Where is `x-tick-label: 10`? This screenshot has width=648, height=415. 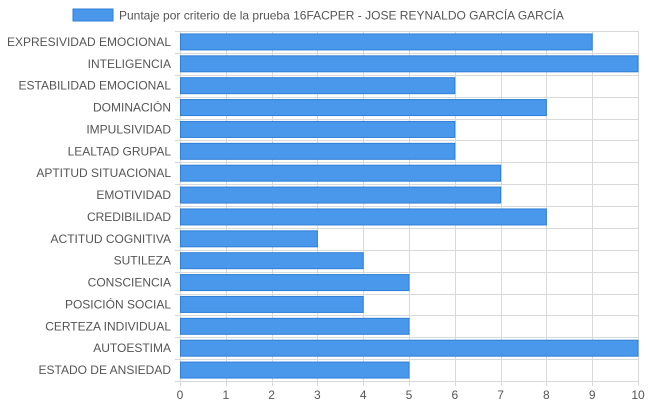
x-tick-label: 10 is located at coordinates (638, 395).